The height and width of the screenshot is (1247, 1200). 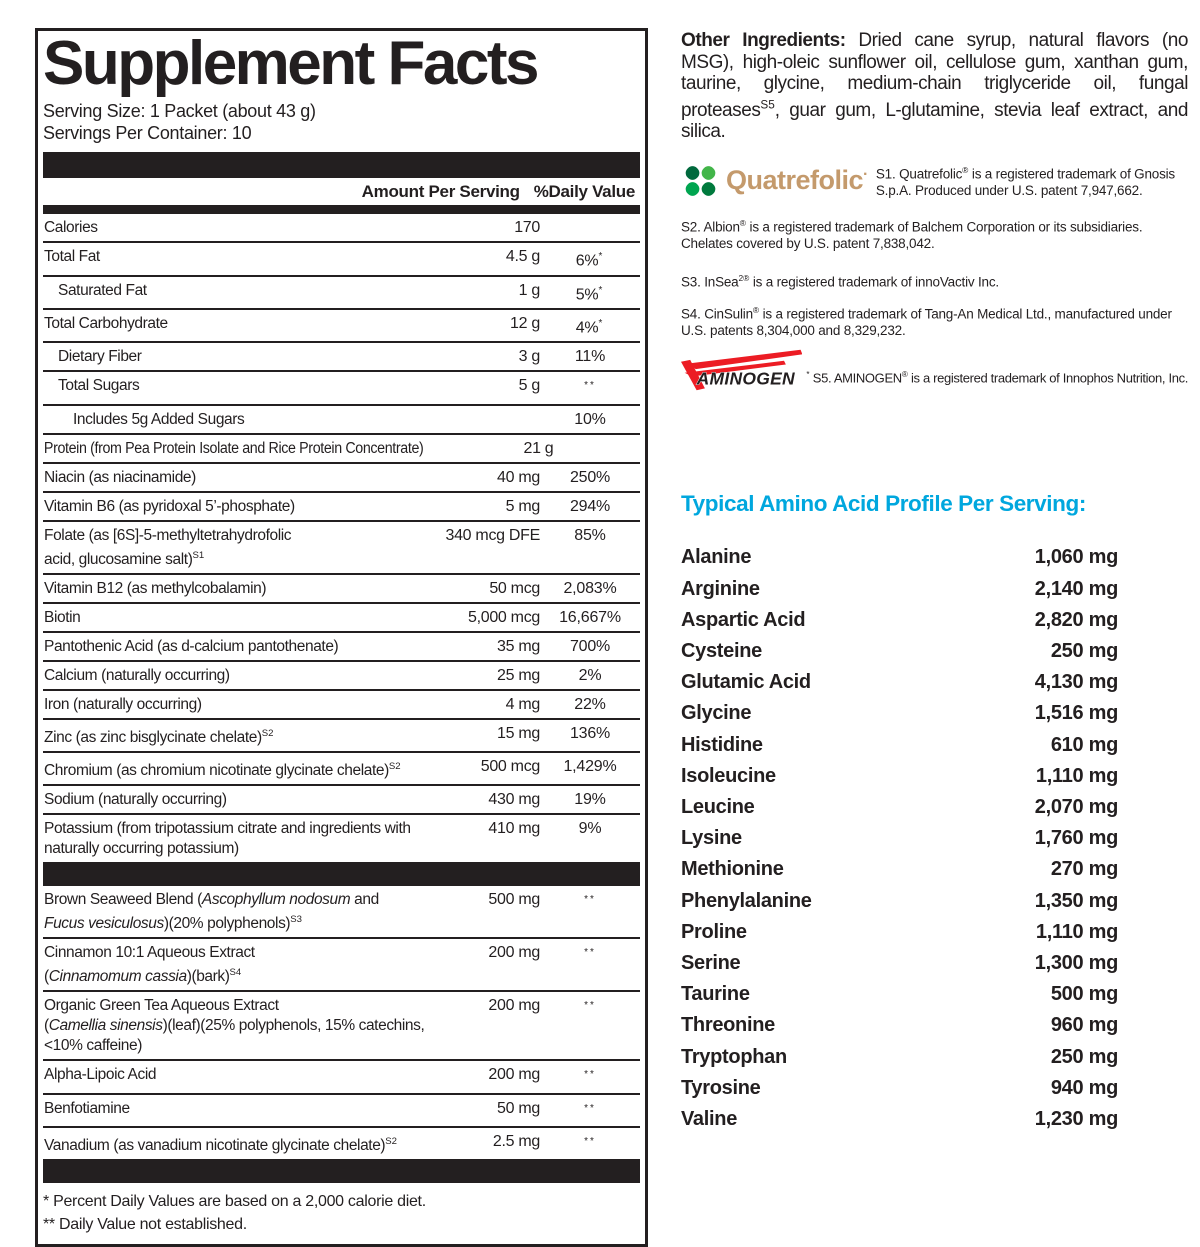 What do you see at coordinates (514, 1075) in the screenshot?
I see `row-amount: 200 mg` at bounding box center [514, 1075].